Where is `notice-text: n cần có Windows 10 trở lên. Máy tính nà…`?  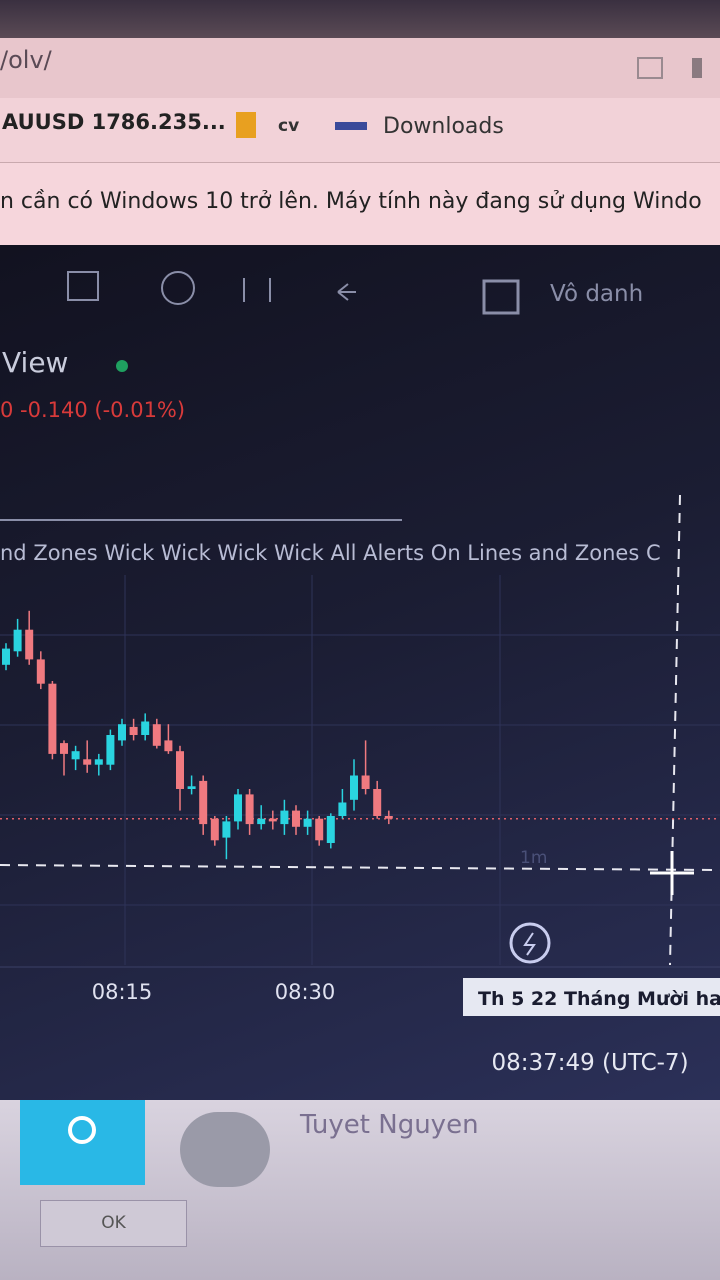 notice-text: n cần có Windows 10 trở lên. Máy tính nà… is located at coordinates (351, 201).